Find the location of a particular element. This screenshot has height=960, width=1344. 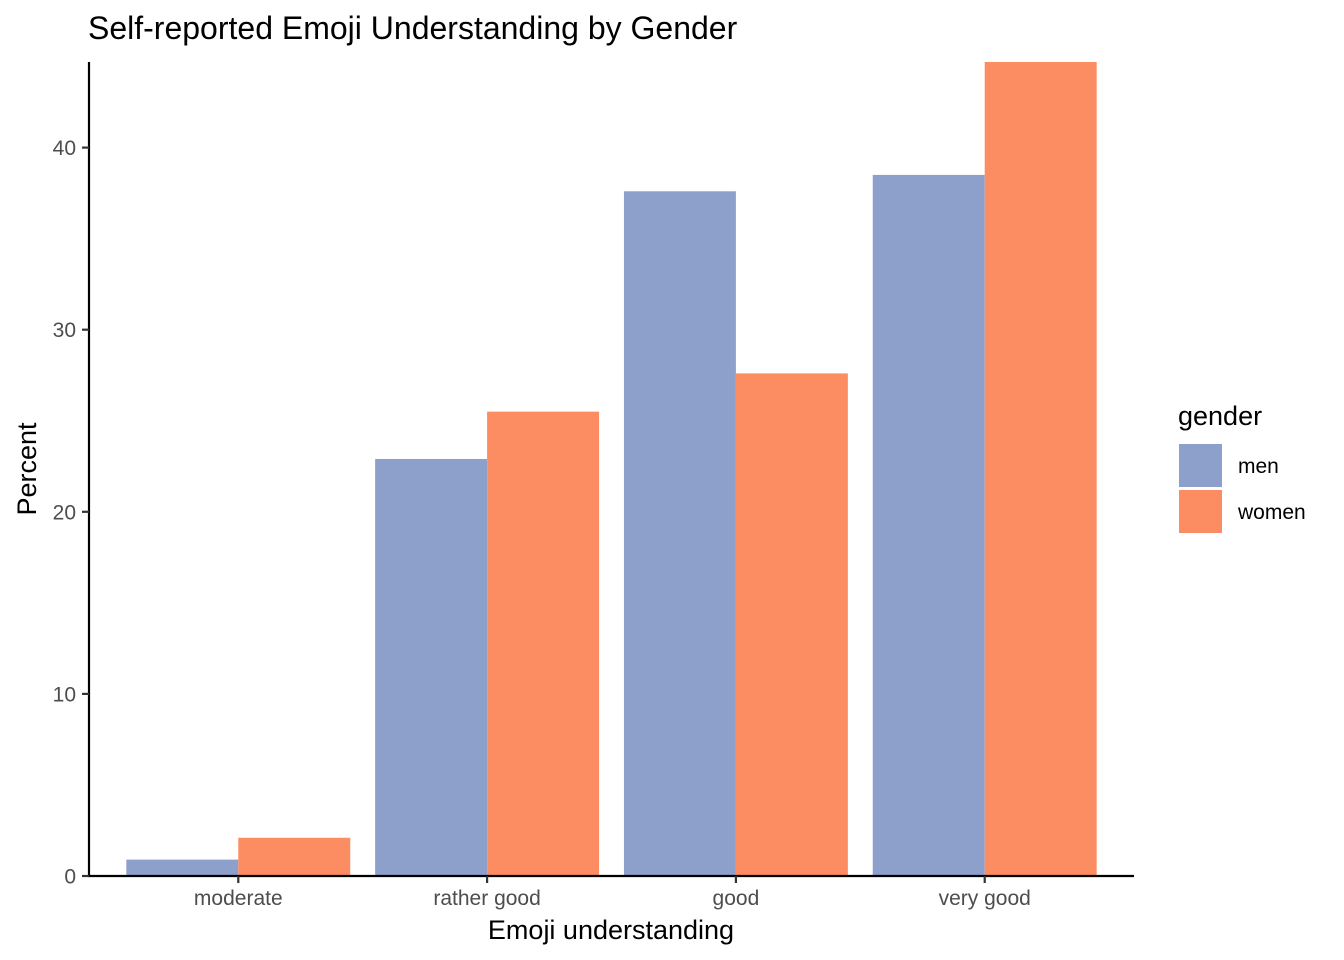

bar-men-moderate is located at coordinates (182, 867).